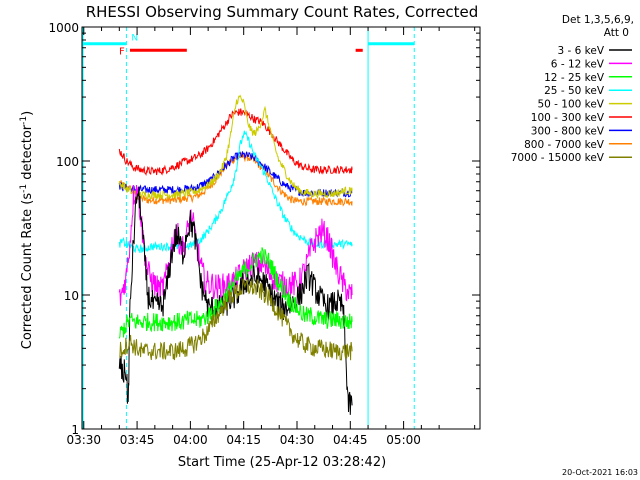 This screenshot has width=640, height=480. I want to click on legend-entry-label: 12 - 25 keV, so click(574, 78).